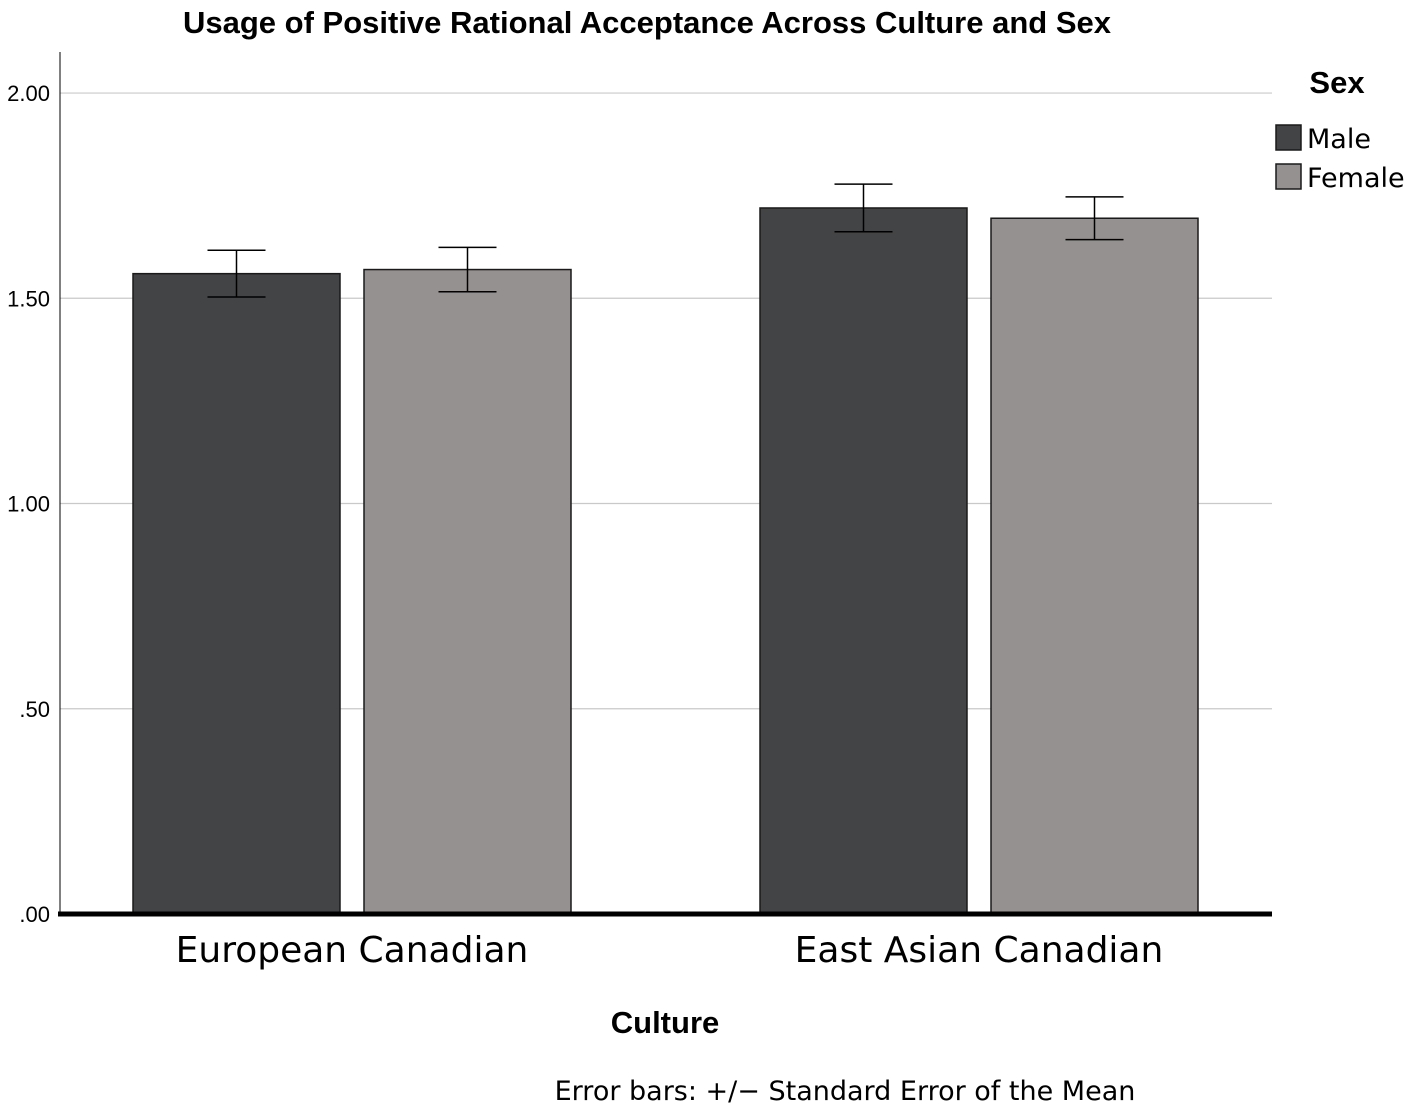  I want to click on y-axis-ticks: .00 .50 1.00 1.50 2.00, so click(28, 504).